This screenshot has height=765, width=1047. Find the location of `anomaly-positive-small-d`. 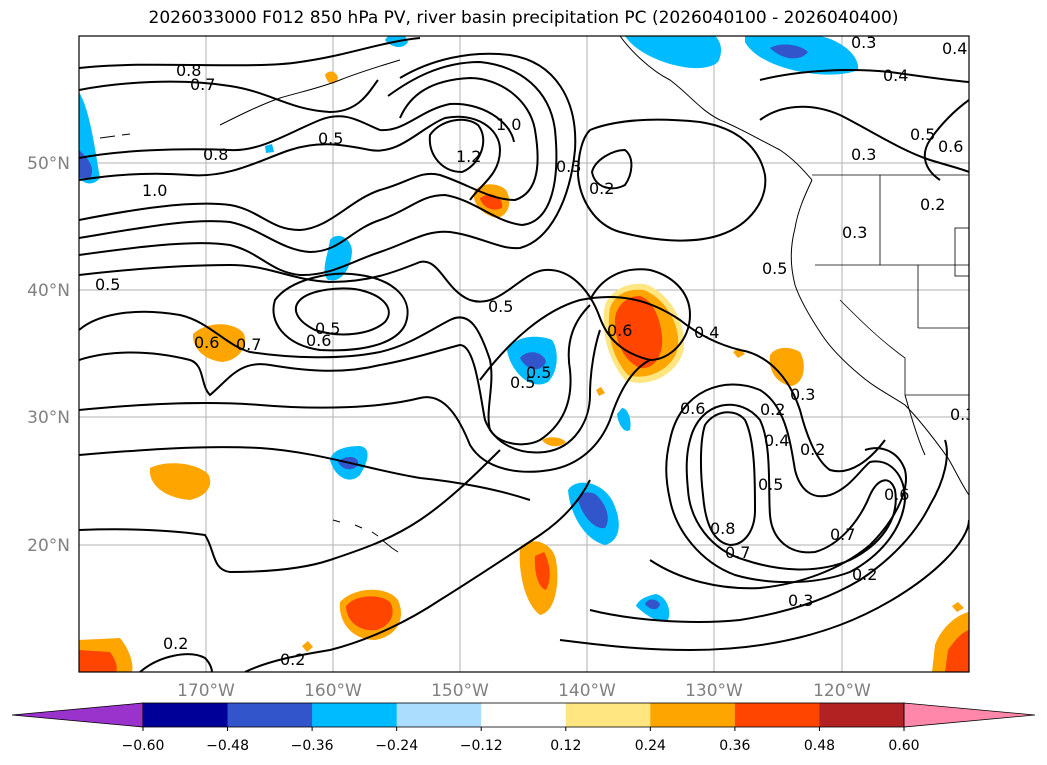

anomaly-positive-small-d is located at coordinates (600, 391).